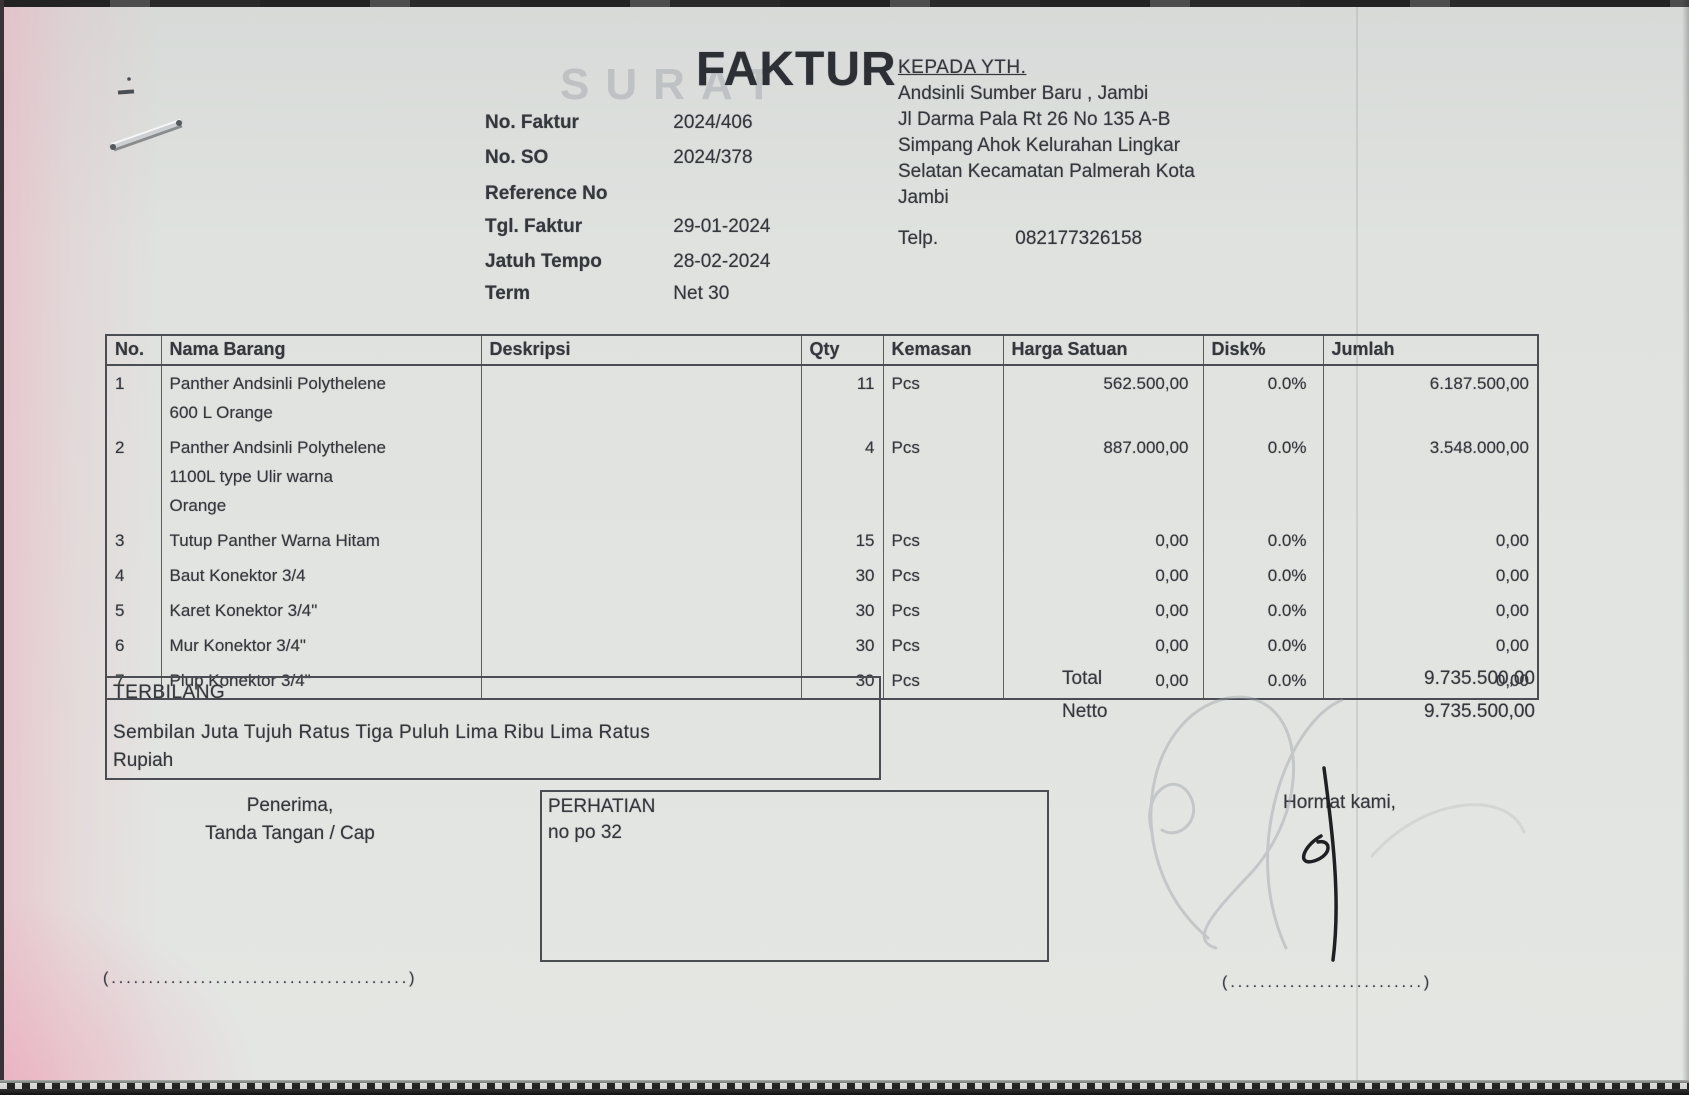 The width and height of the screenshot is (1689, 1095). Describe the element at coordinates (713, 122) in the screenshot. I see `field-value: 2024/406` at that location.